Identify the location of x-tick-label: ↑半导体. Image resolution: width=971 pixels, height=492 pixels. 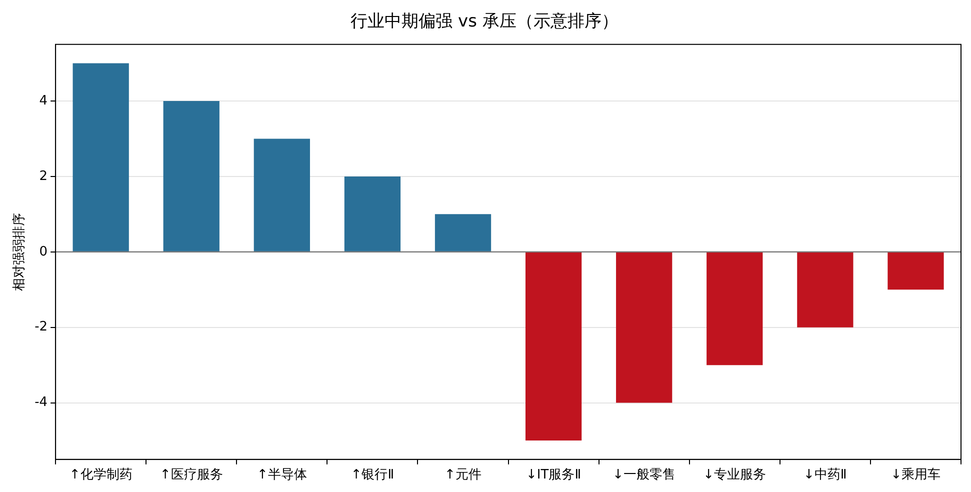
(281, 475).